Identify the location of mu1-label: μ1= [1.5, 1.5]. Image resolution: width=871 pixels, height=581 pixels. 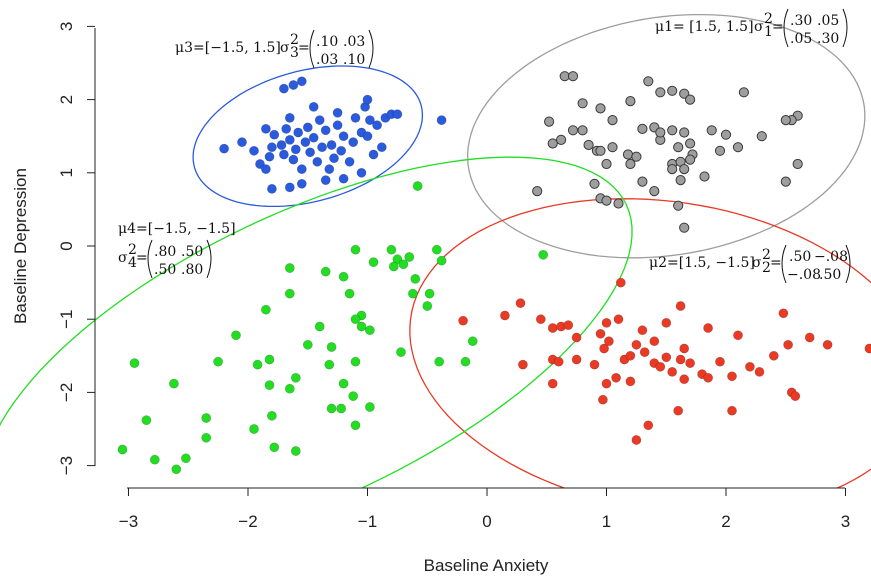
(704, 27).